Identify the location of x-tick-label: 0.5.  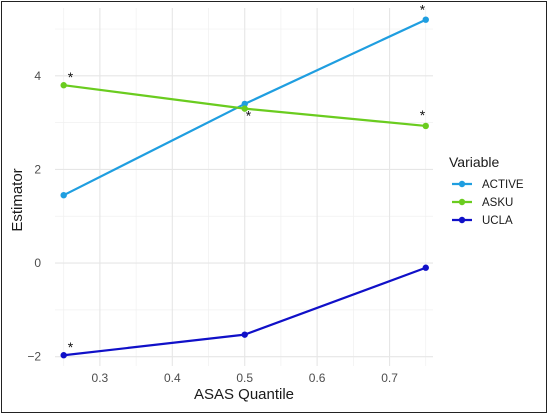
(244, 378).